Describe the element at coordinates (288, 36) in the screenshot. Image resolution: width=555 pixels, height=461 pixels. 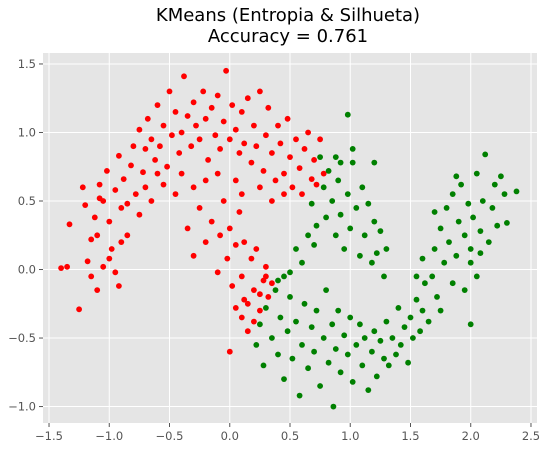
I see `chart-title-line-2: Accuracy = 0.761` at that location.